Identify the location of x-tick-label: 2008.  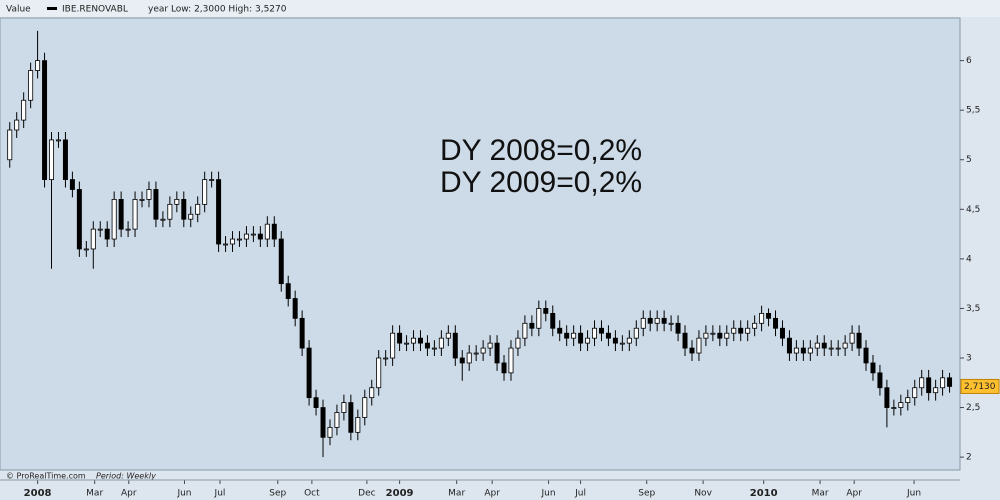
(38, 493).